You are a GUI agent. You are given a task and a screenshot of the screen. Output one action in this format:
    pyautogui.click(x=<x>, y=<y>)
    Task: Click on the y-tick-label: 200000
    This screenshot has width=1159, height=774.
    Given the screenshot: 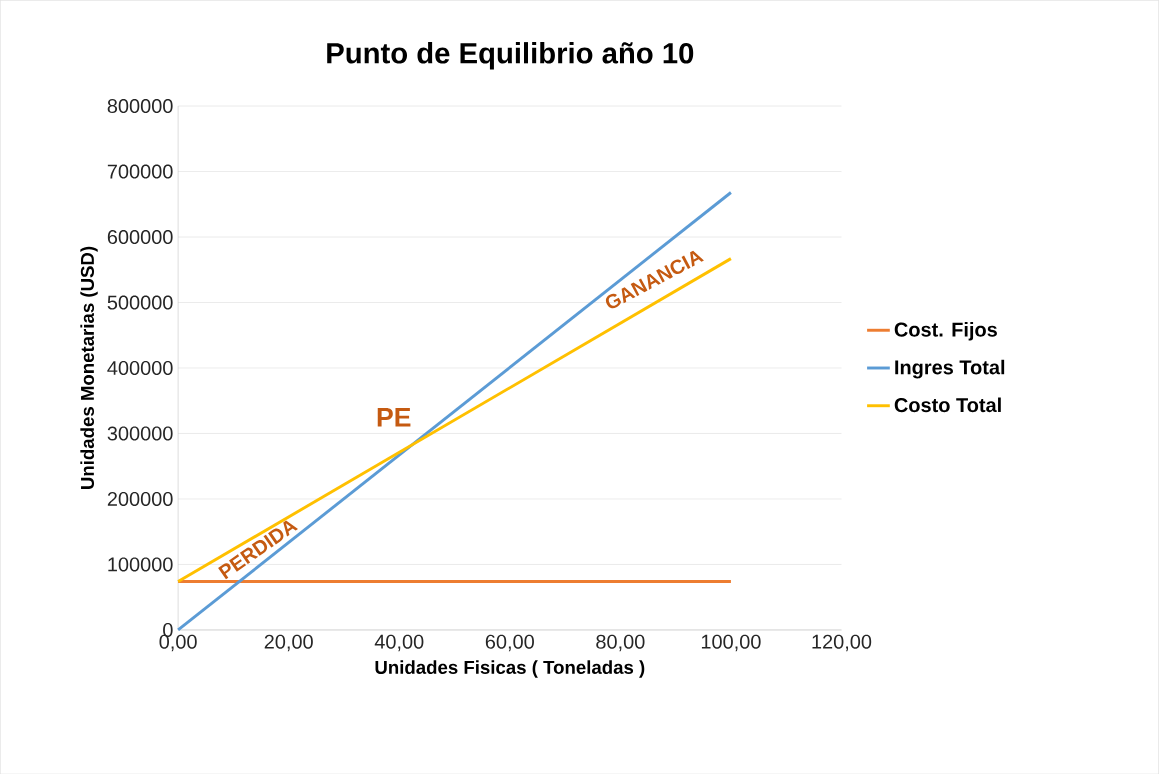 What is the action you would take?
    pyautogui.click(x=140, y=498)
    